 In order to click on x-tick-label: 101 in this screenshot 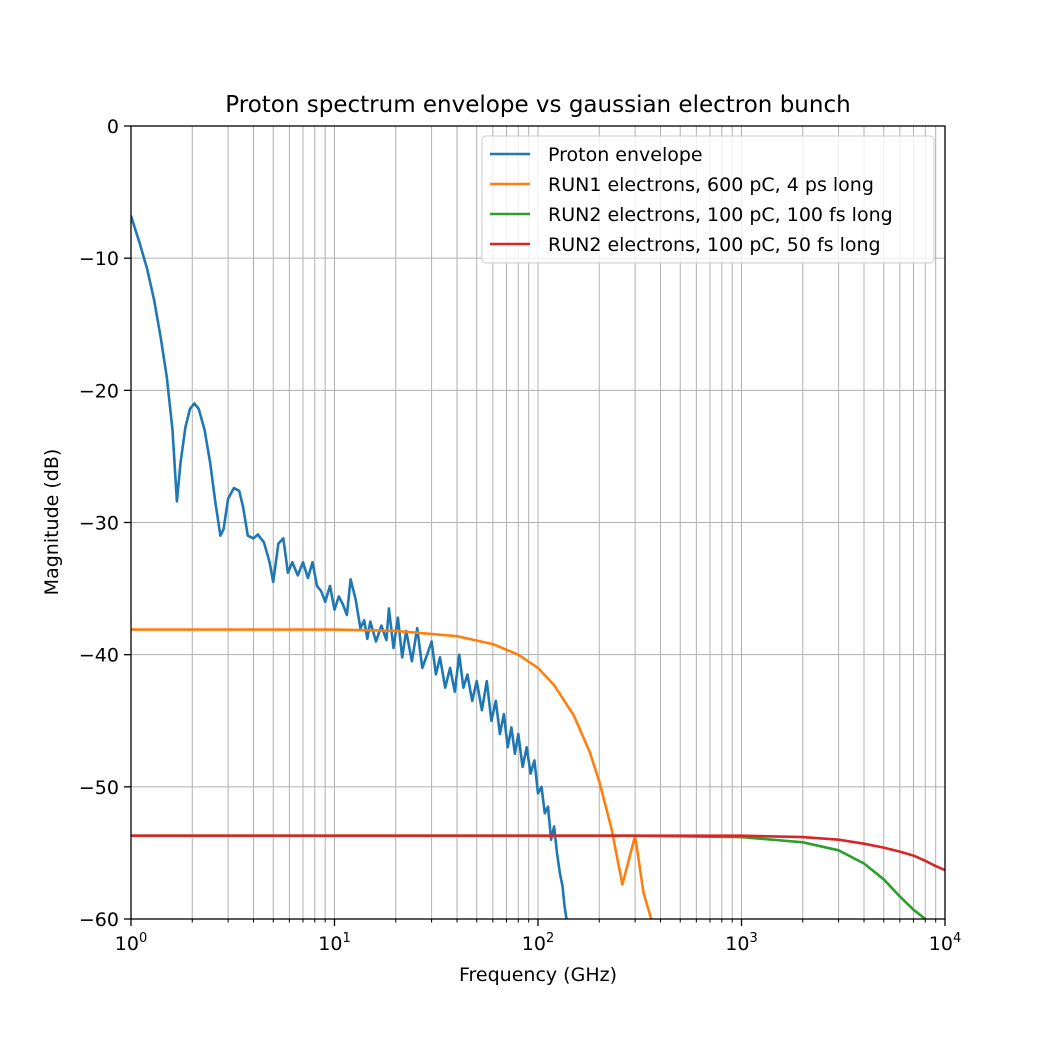, I will do `click(334, 943)`.